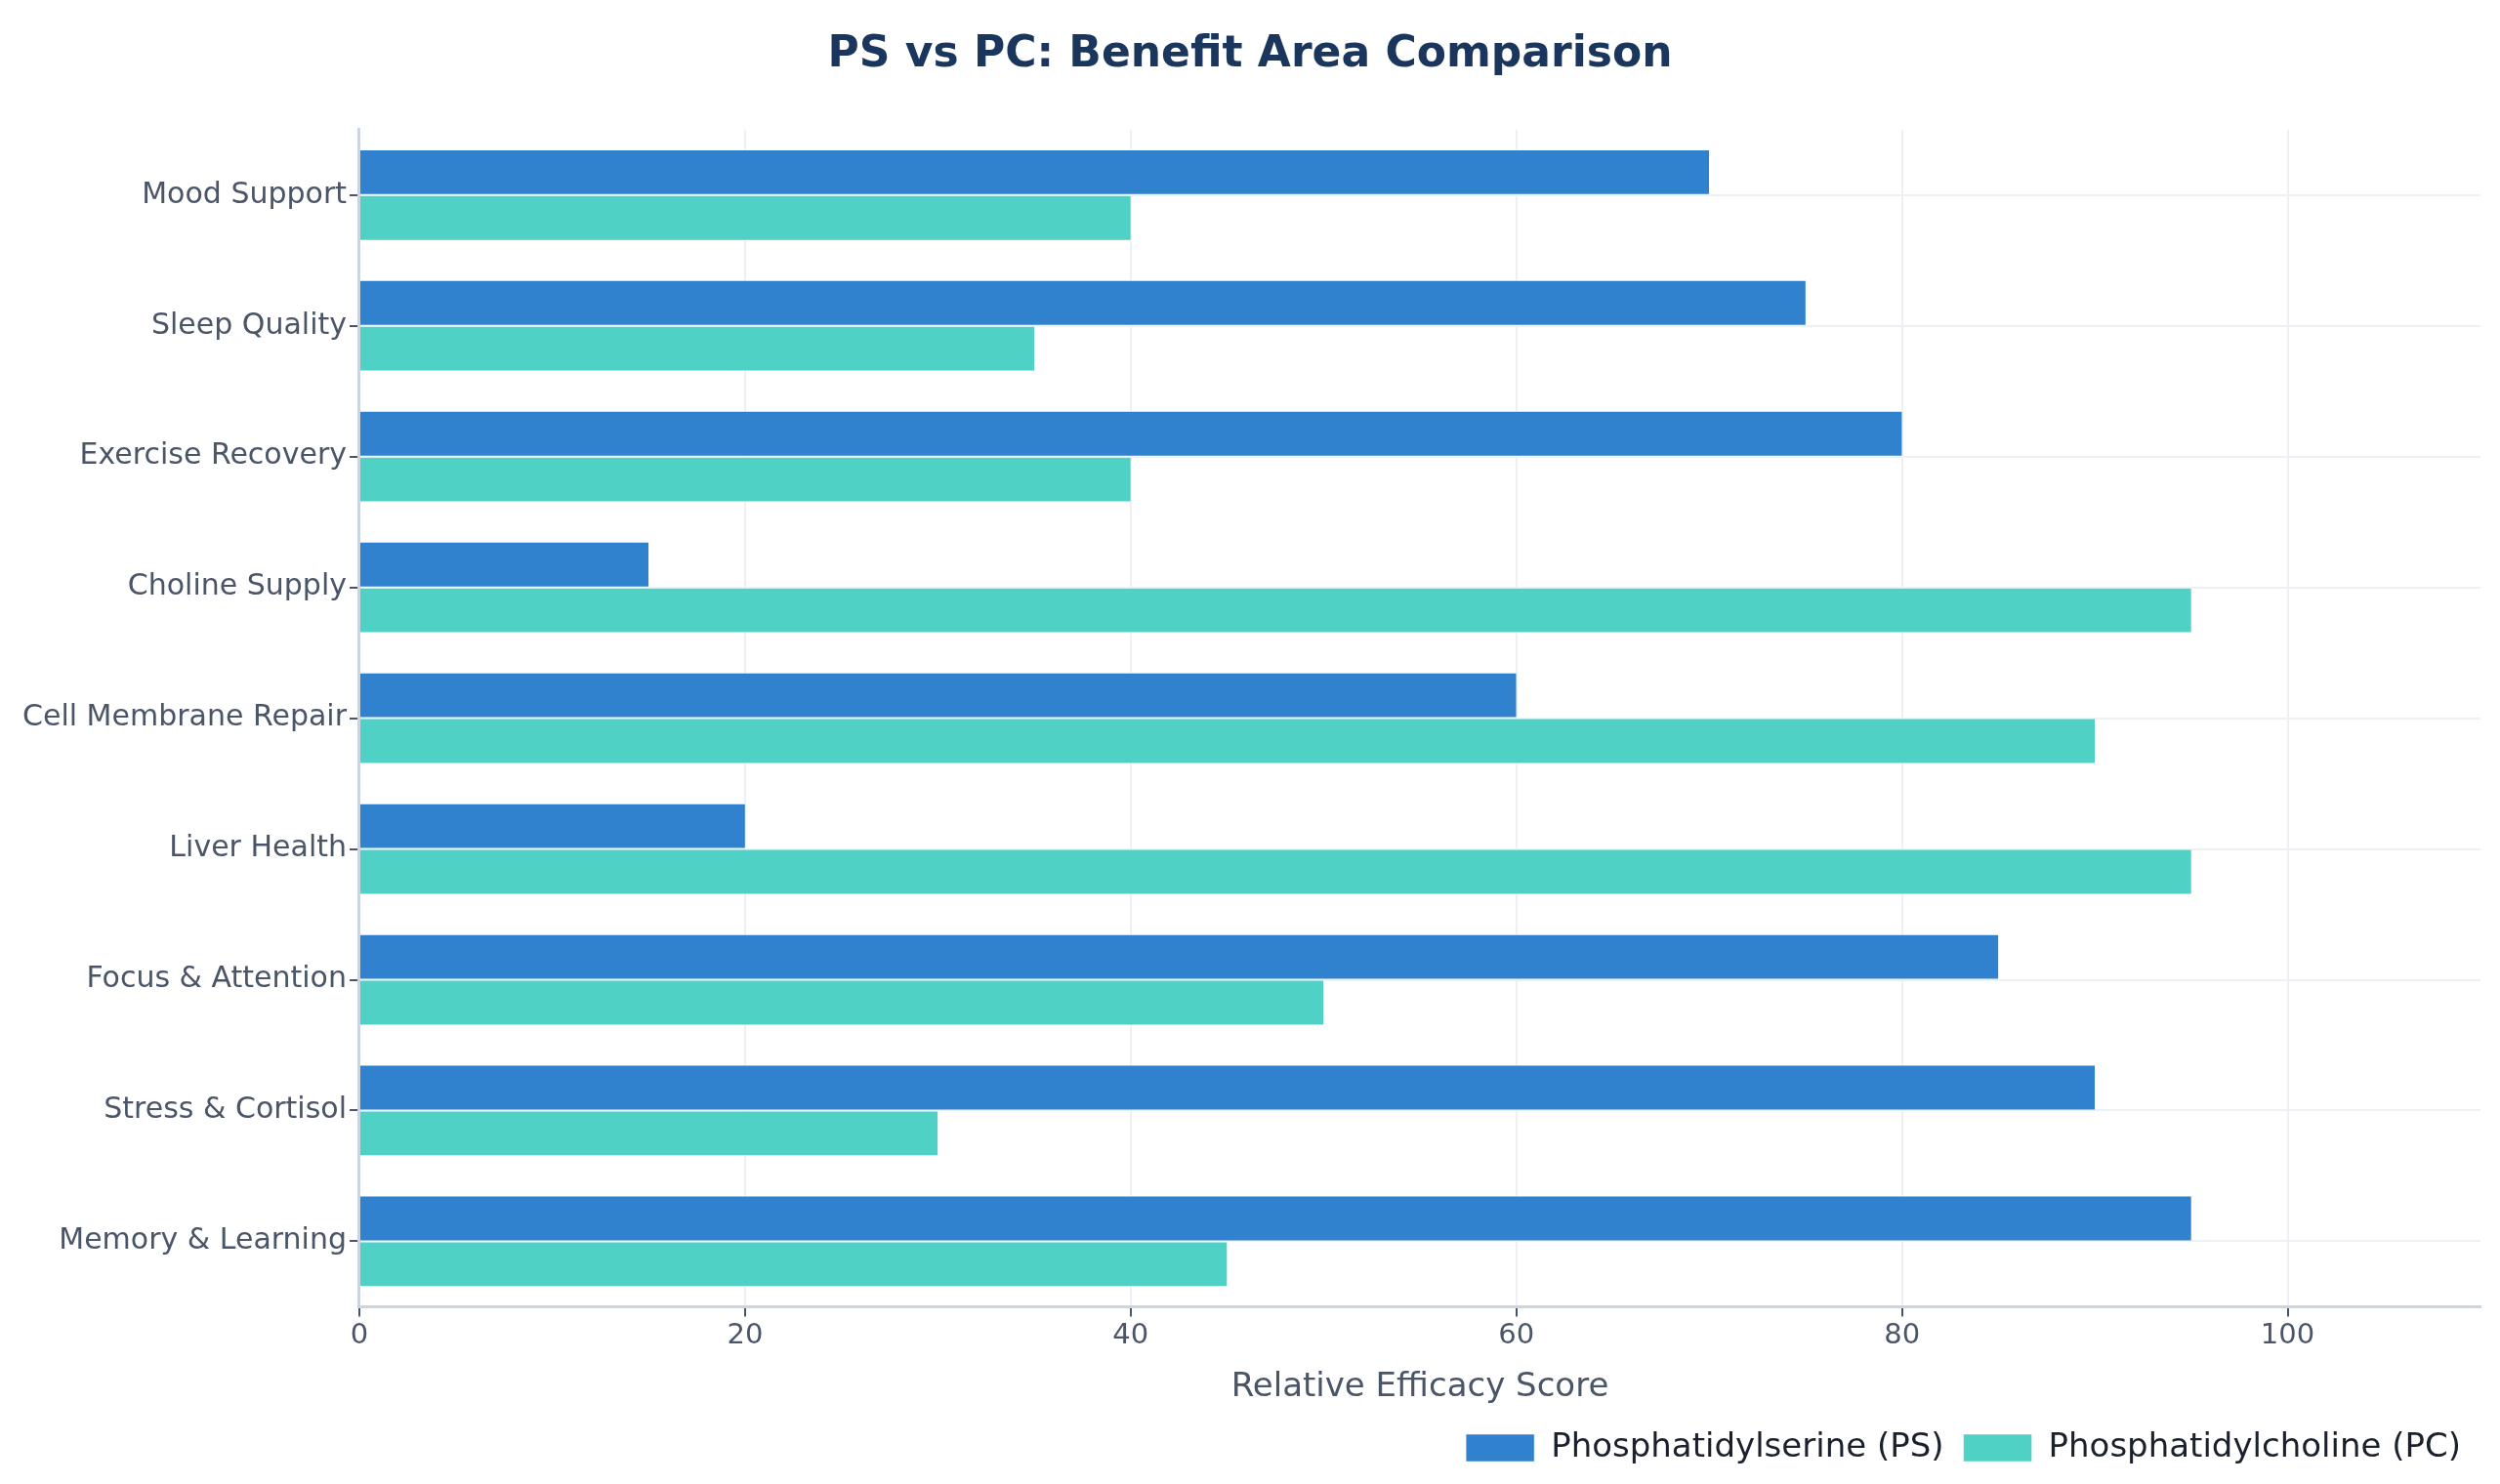 This screenshot has width=2500, height=1484. I want to click on x-tick-label: 100, so click(2287, 1334).